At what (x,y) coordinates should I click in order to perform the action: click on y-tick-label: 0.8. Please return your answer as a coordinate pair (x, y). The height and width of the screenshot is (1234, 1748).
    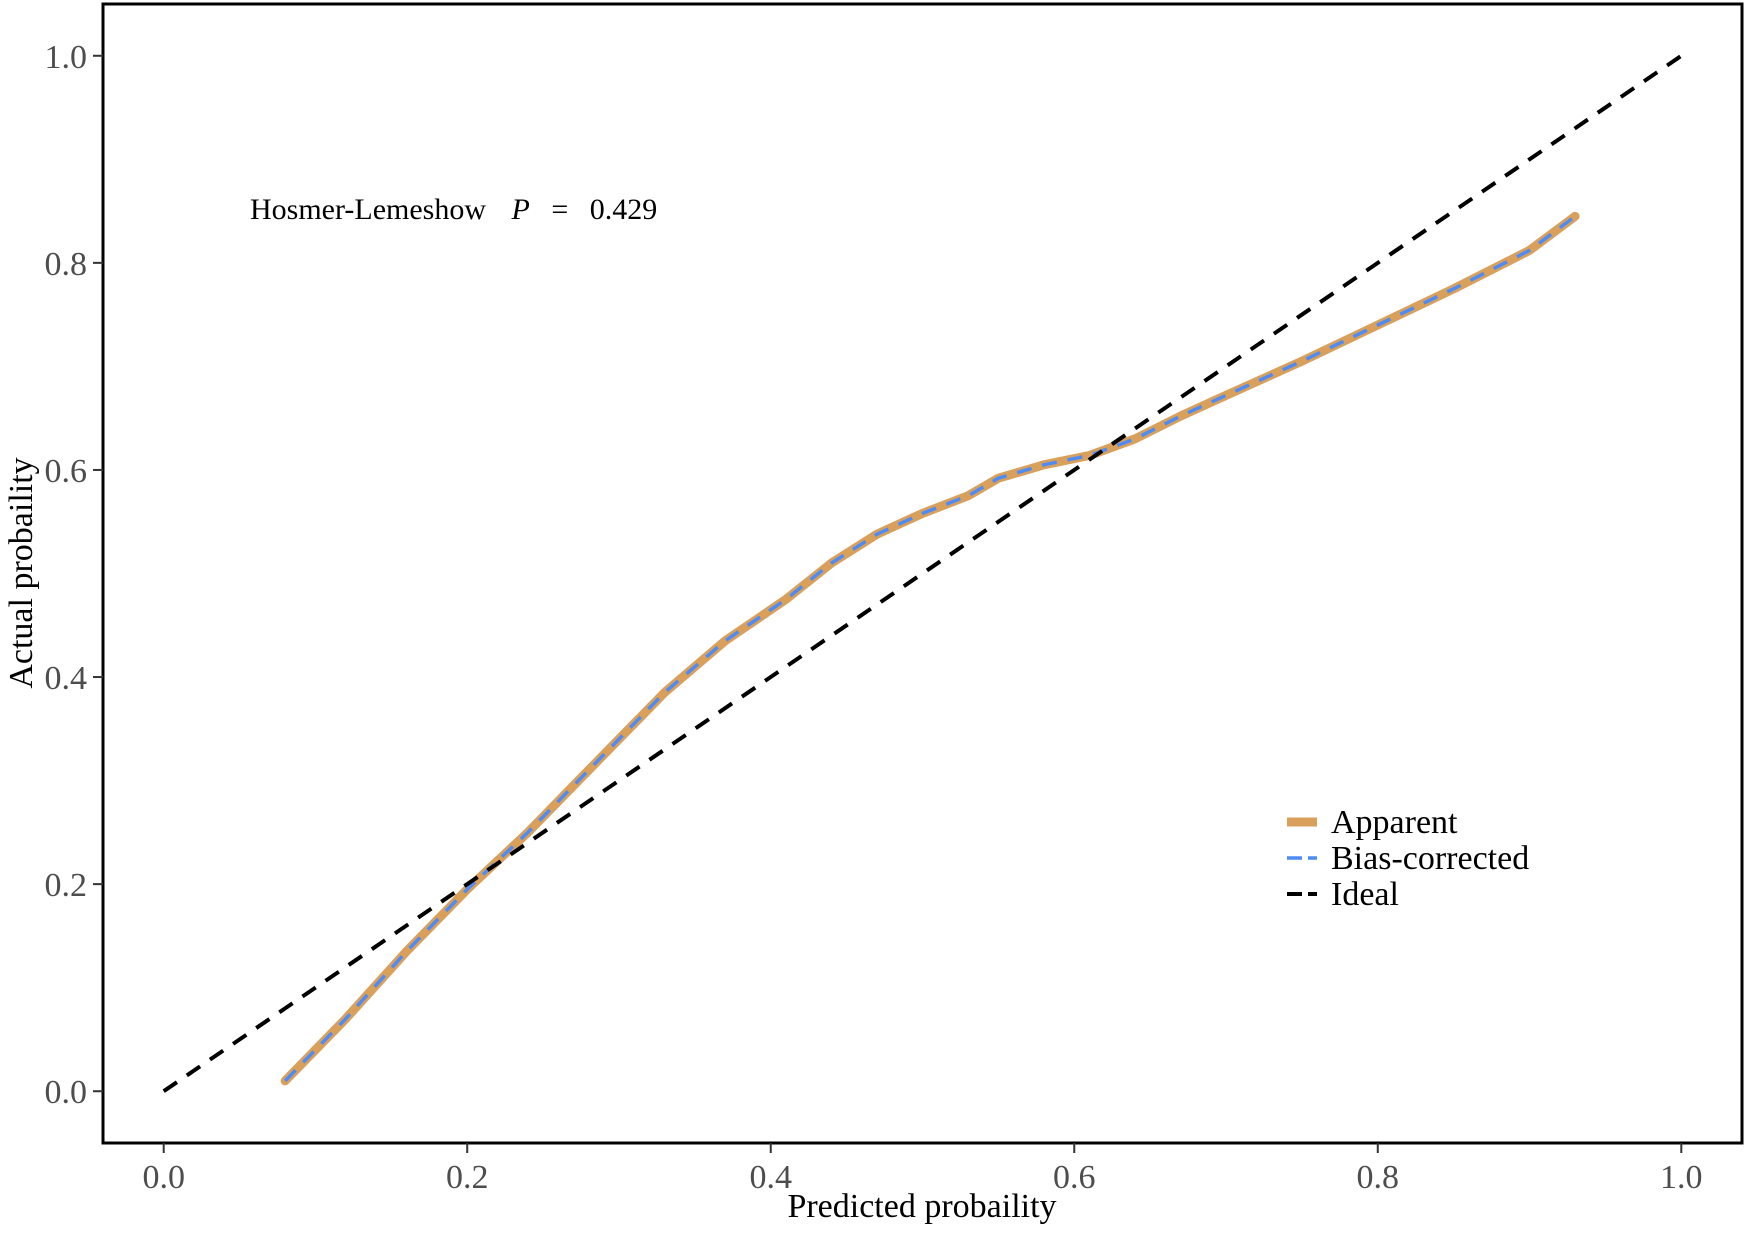
    Looking at the image, I should click on (66, 264).